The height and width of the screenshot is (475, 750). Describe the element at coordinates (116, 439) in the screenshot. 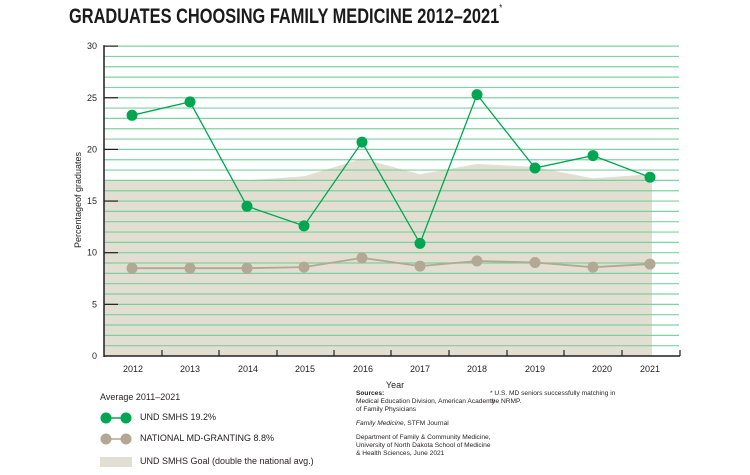

I see `legend-national-line-marker-icon` at that location.